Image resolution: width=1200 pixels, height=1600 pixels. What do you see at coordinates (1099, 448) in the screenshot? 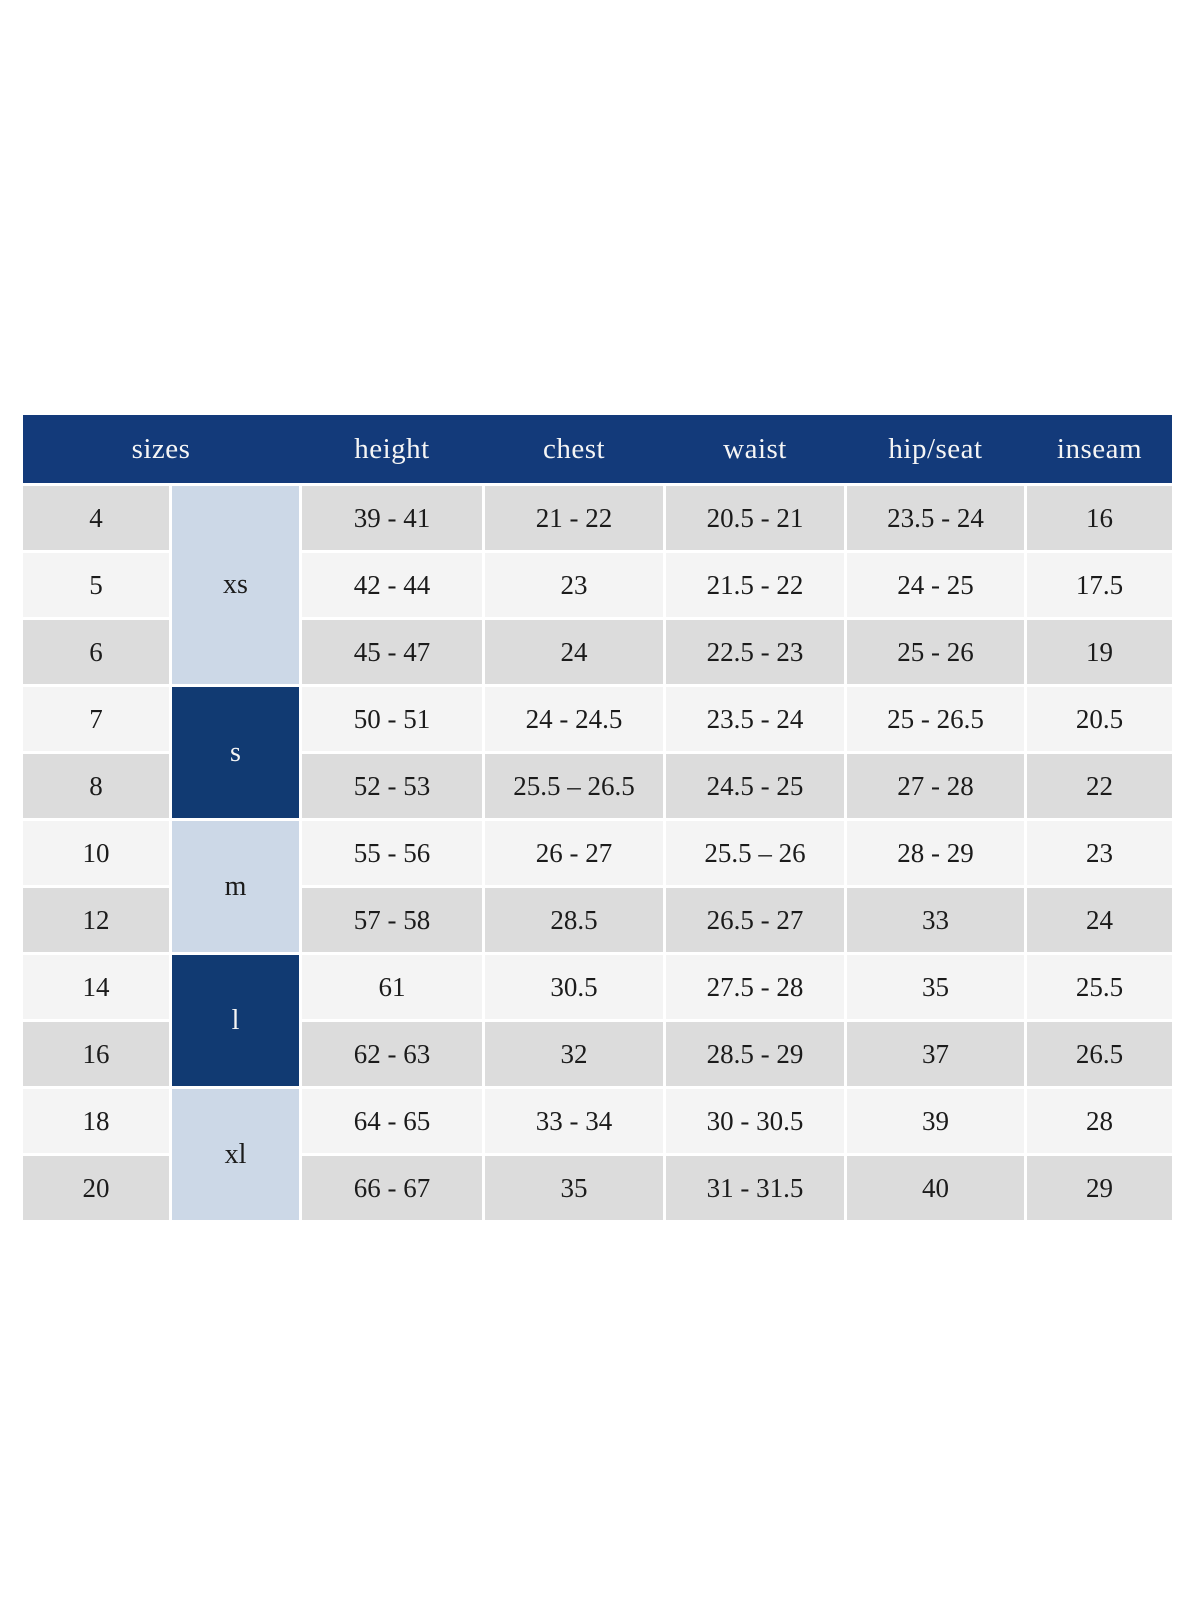
I see `header-inseam: inseam` at bounding box center [1099, 448].